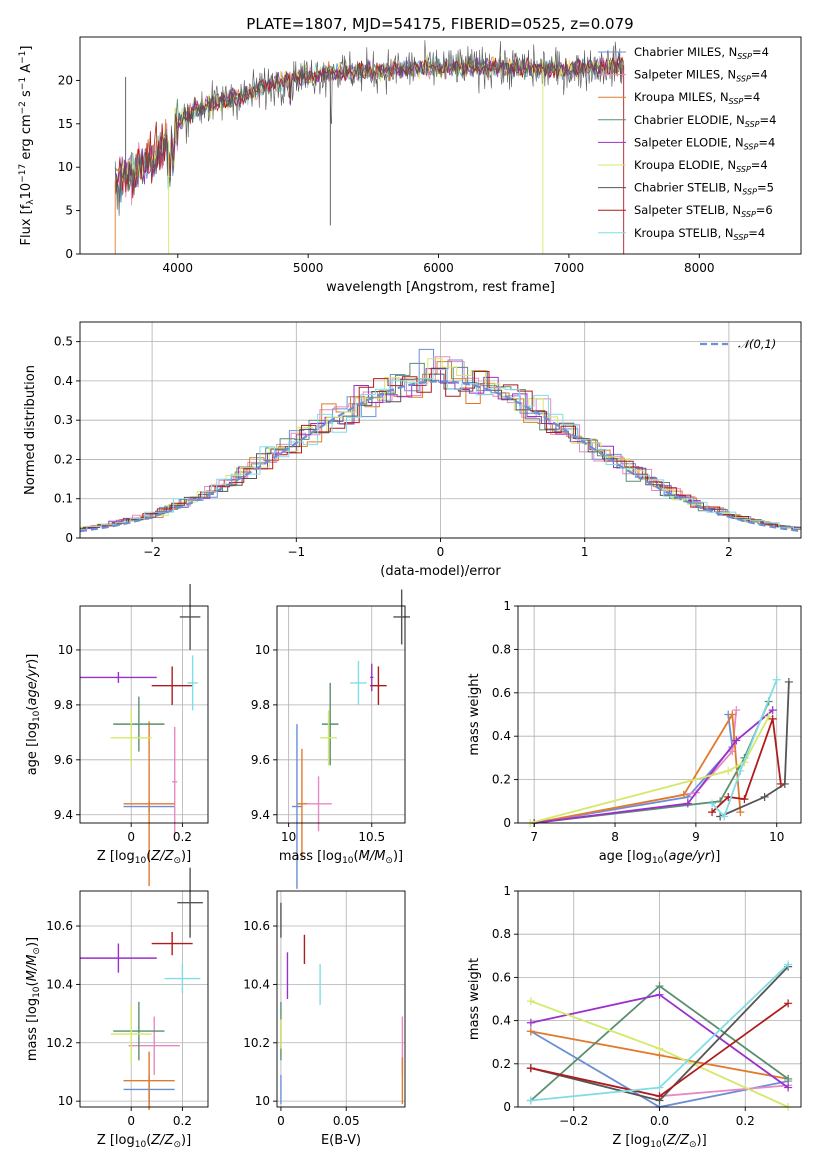  Describe the element at coordinates (63, 342) in the screenshot. I see `residuals-y-tick-label: 0.5` at that location.